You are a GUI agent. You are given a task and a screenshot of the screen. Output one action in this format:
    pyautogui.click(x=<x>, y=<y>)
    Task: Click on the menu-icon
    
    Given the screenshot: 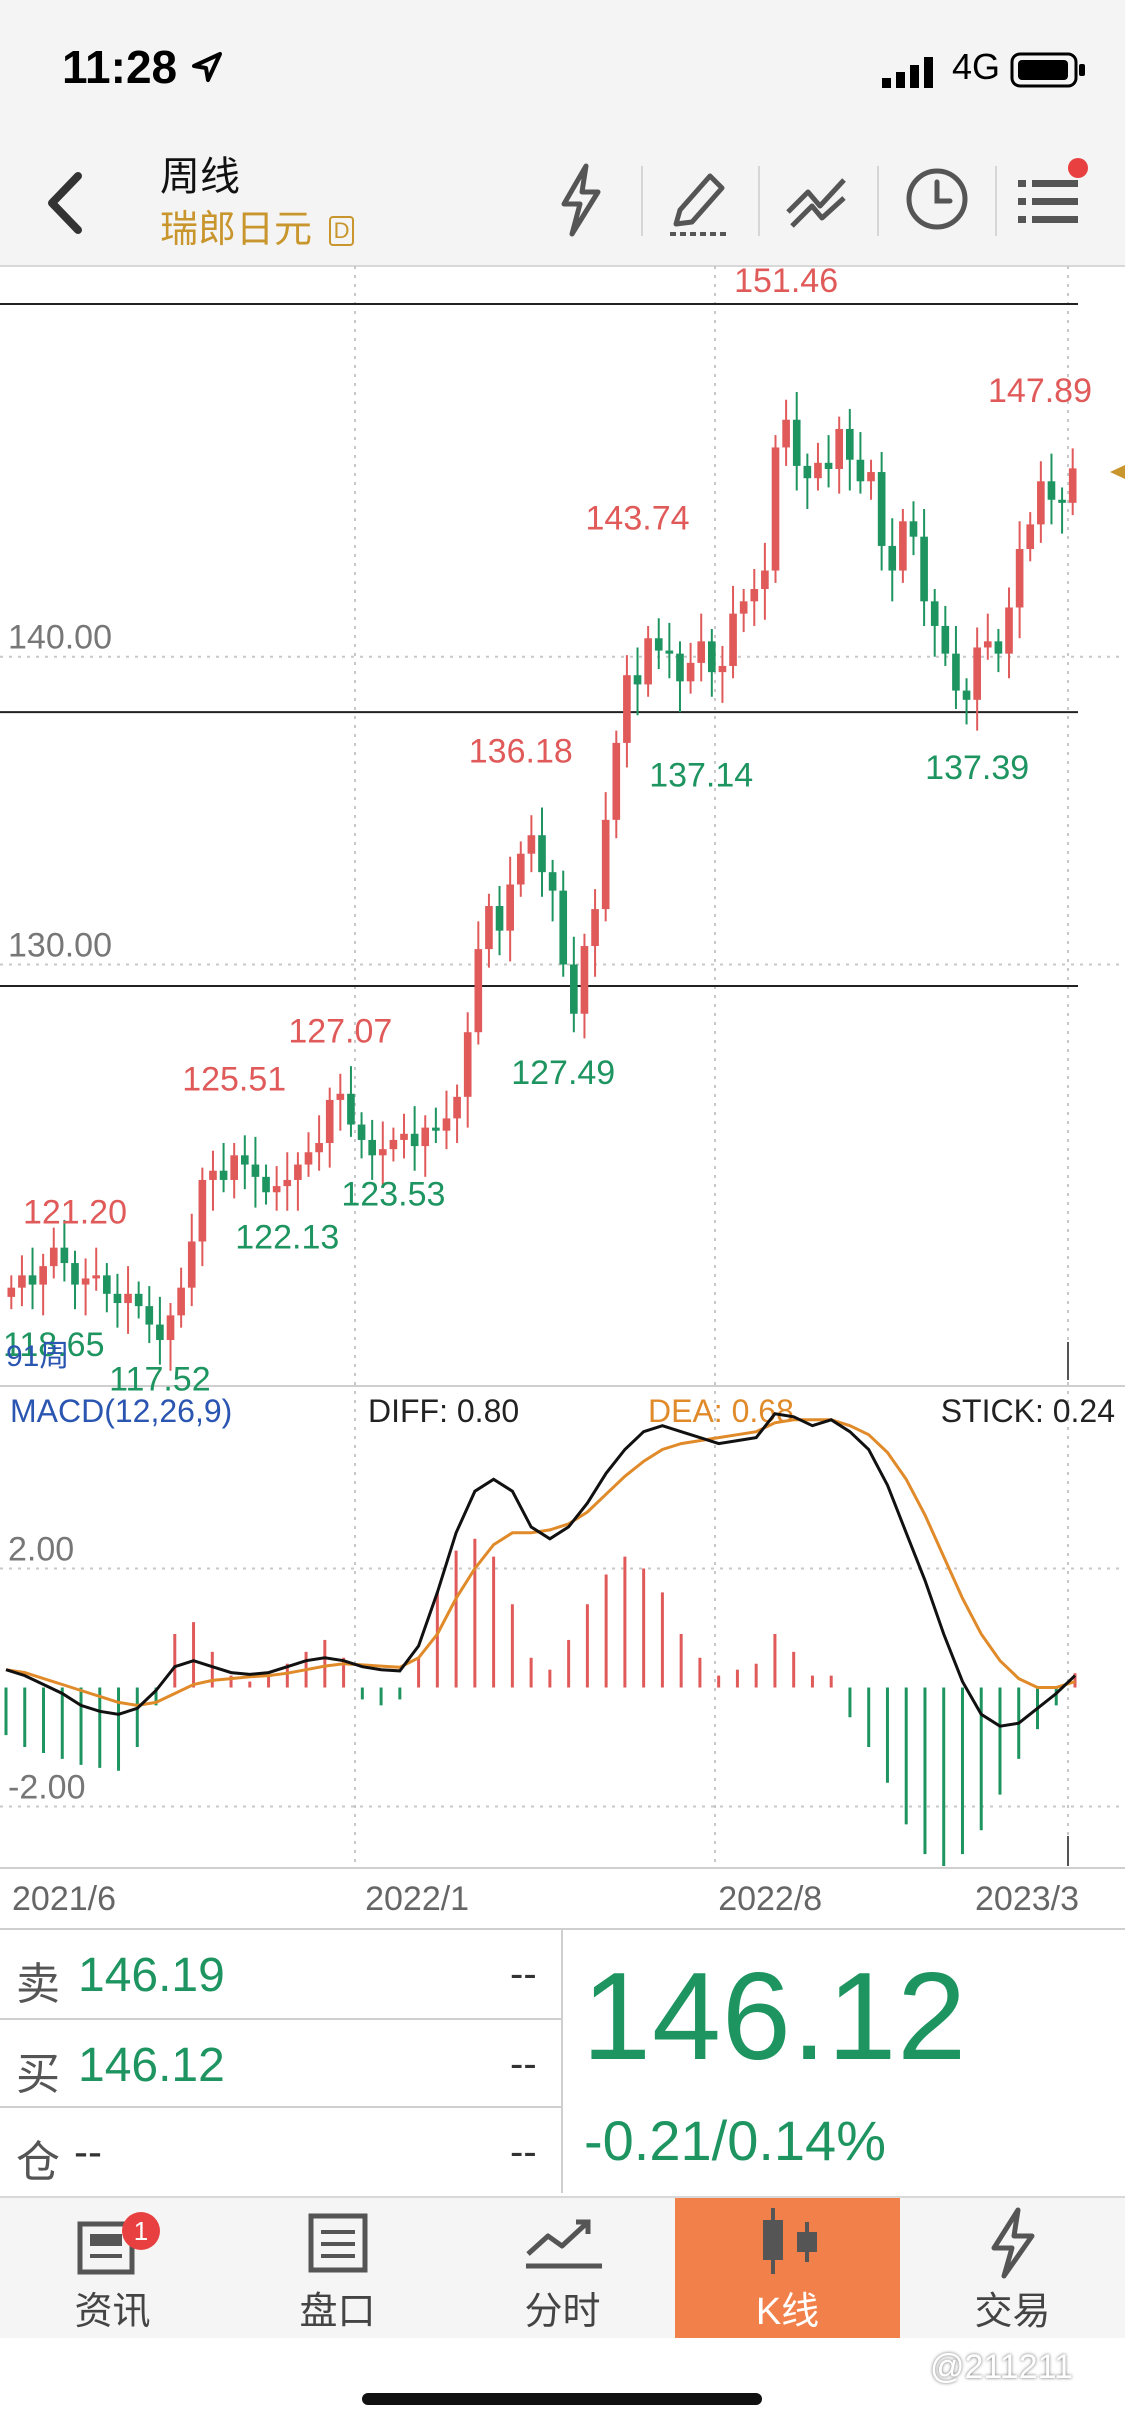 What is the action you would take?
    pyautogui.click(x=1052, y=196)
    